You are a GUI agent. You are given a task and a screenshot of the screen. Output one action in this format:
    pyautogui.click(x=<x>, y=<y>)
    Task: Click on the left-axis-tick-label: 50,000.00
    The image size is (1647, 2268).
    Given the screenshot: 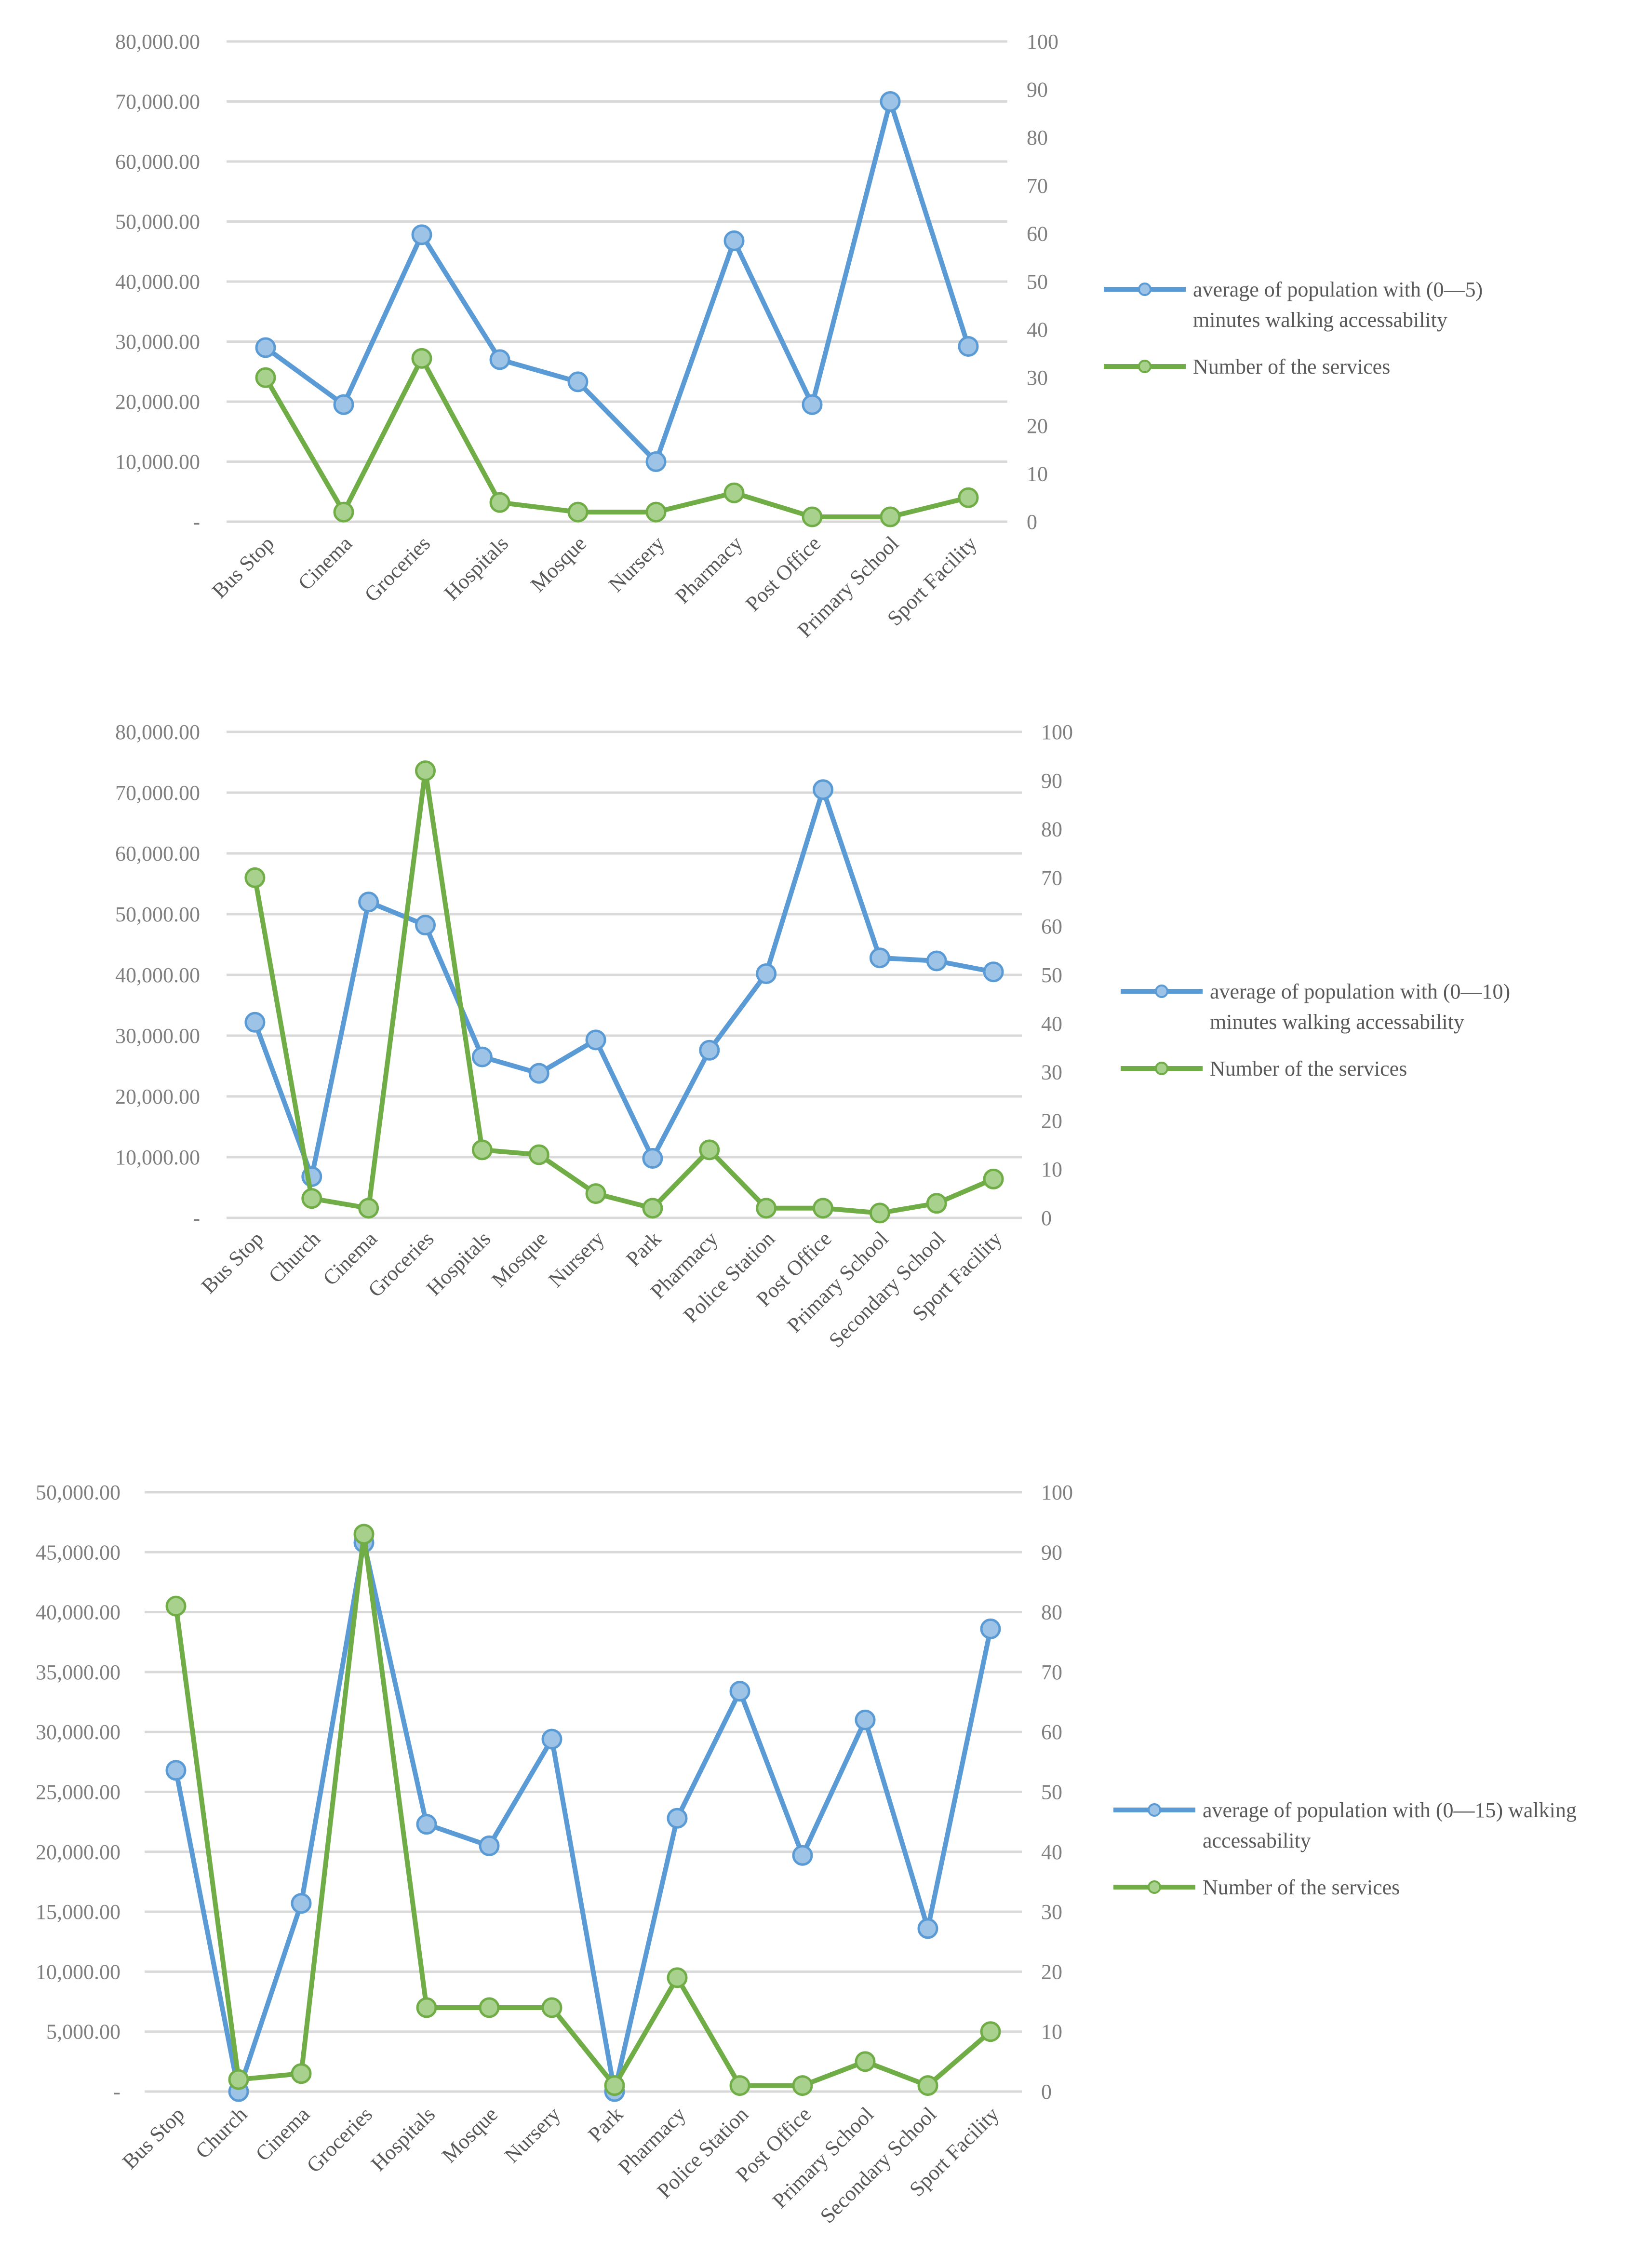 What is the action you would take?
    pyautogui.click(x=79, y=1492)
    